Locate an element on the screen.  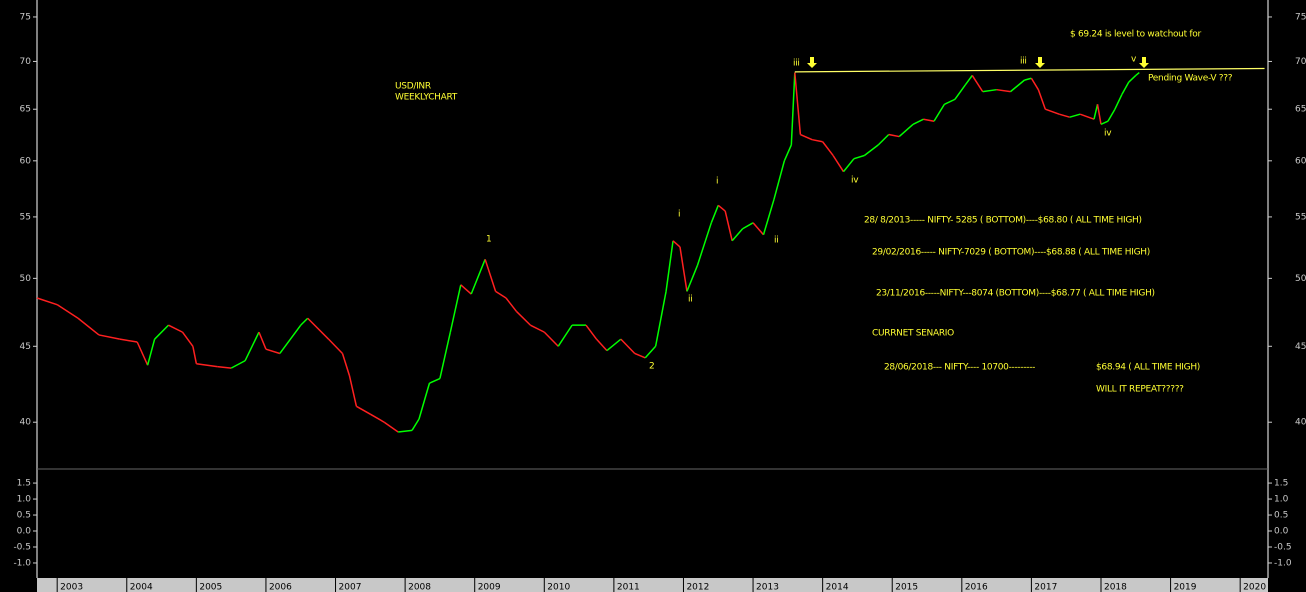
annotation: Pending Wave-V ??? is located at coordinates (1190, 79).